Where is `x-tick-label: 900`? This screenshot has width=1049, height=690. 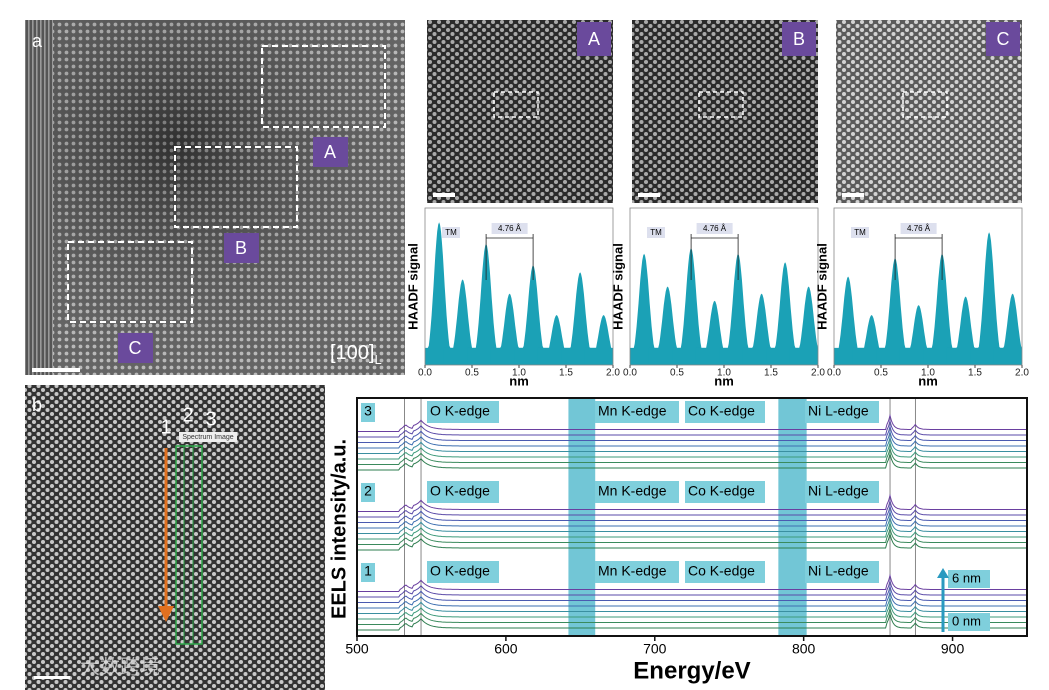
x-tick-label: 900 is located at coordinates (953, 649).